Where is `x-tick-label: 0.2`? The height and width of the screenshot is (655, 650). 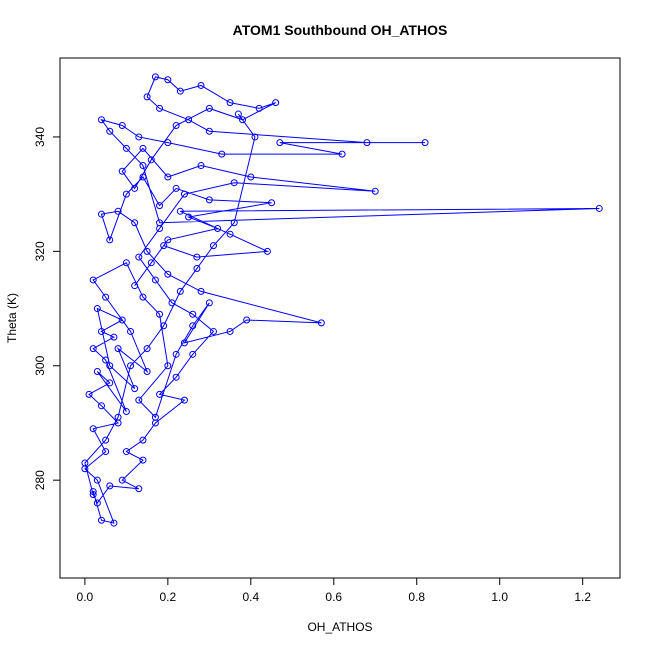
x-tick-label: 0.2 is located at coordinates (168, 597).